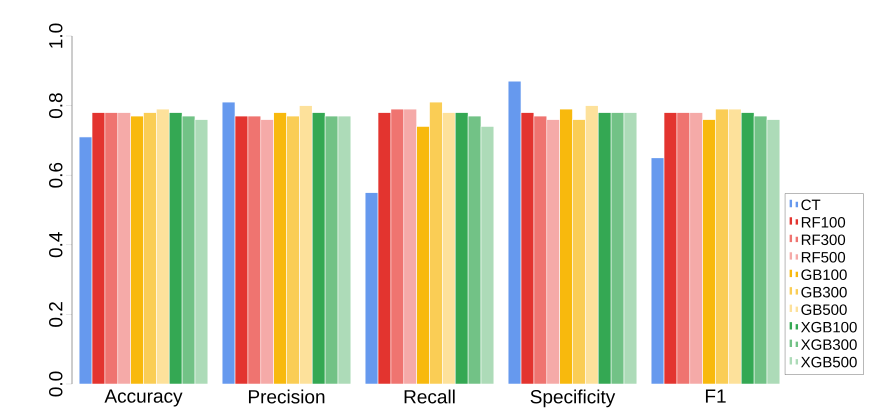  Describe the element at coordinates (824, 309) in the screenshot. I see `legend-label: GB500` at that location.